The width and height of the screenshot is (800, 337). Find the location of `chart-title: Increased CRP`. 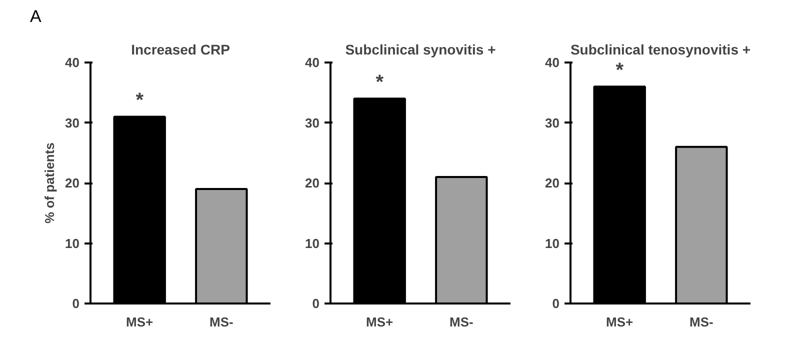

chart-title: Increased CRP is located at coordinates (180, 50).